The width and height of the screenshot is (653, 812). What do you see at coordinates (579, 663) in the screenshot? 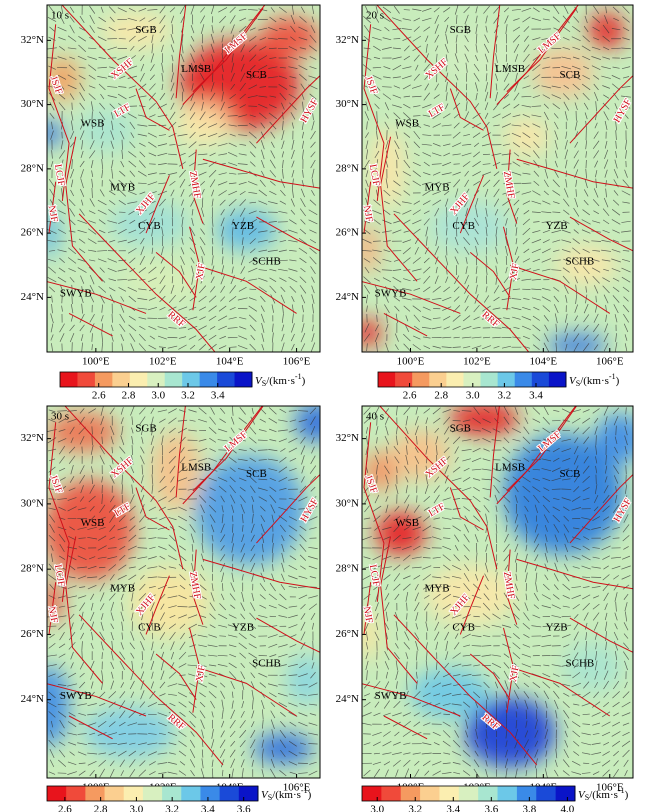
I see `region-label: SCHB` at bounding box center [579, 663].